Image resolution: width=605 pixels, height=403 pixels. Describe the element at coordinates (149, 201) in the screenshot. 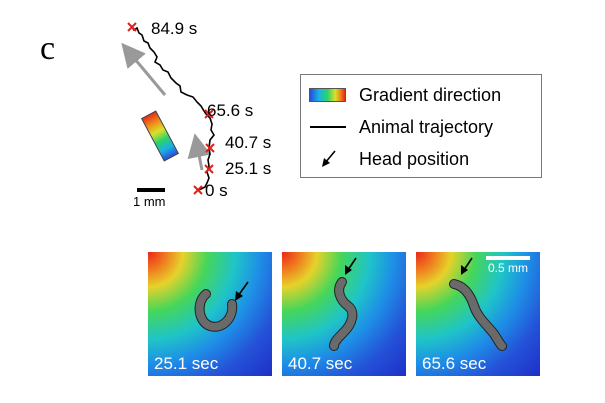

I see `scalebar-label: 1 mm` at that location.